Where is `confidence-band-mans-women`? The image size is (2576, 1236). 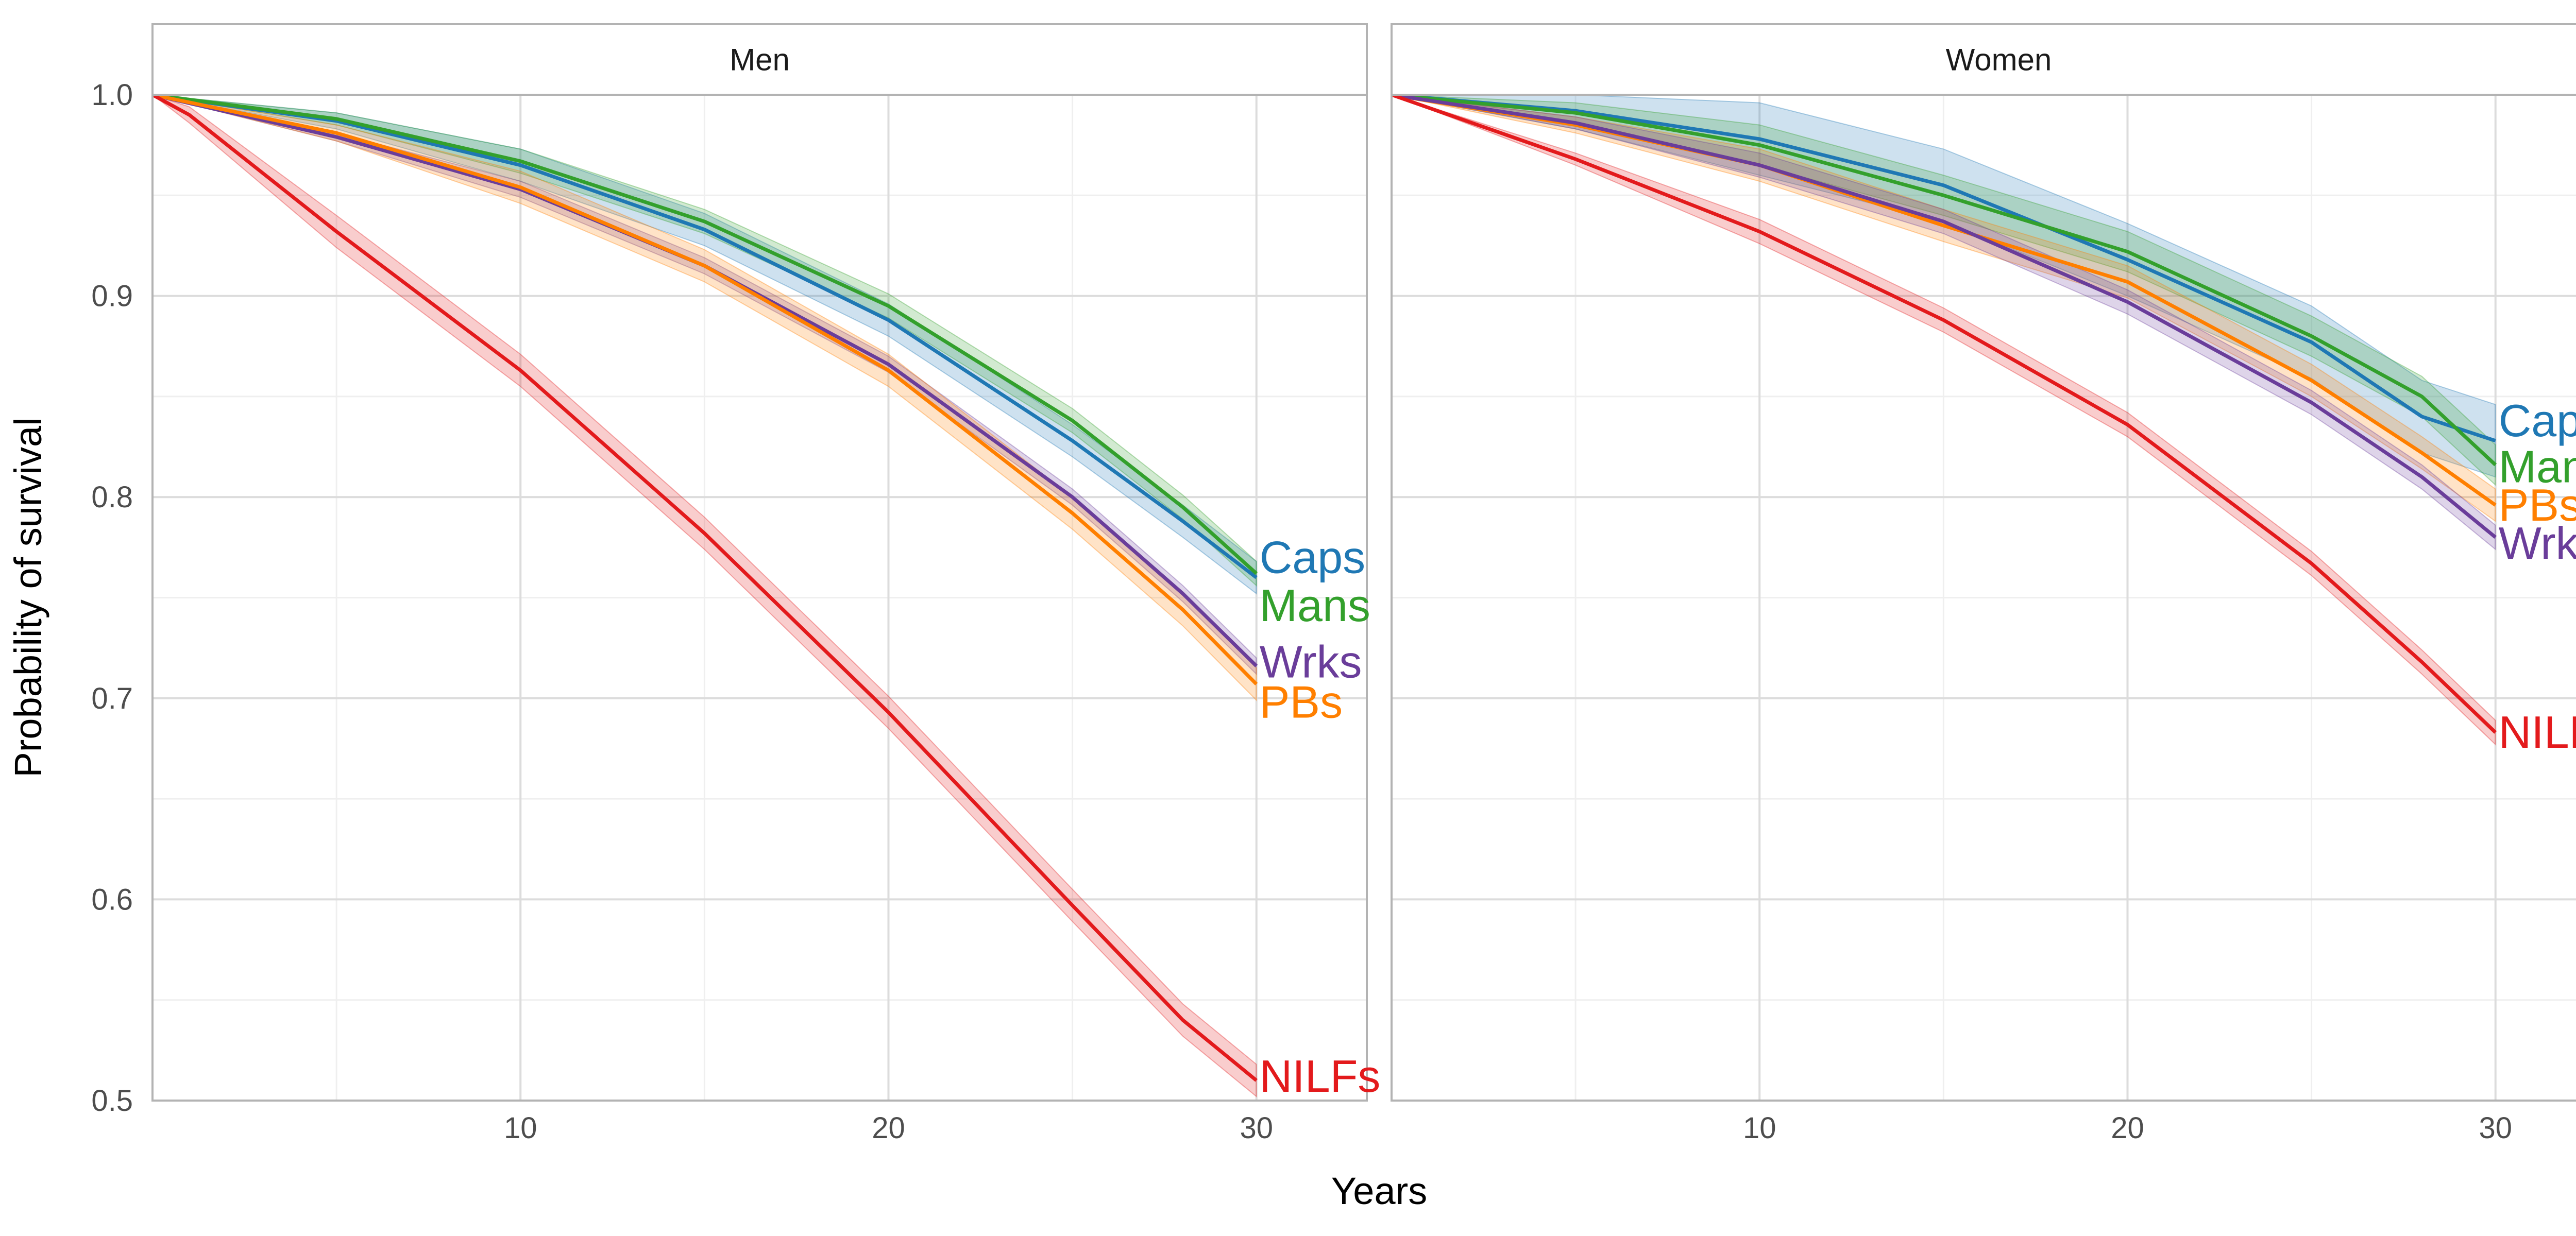 confidence-band-mans-women is located at coordinates (1944, 290).